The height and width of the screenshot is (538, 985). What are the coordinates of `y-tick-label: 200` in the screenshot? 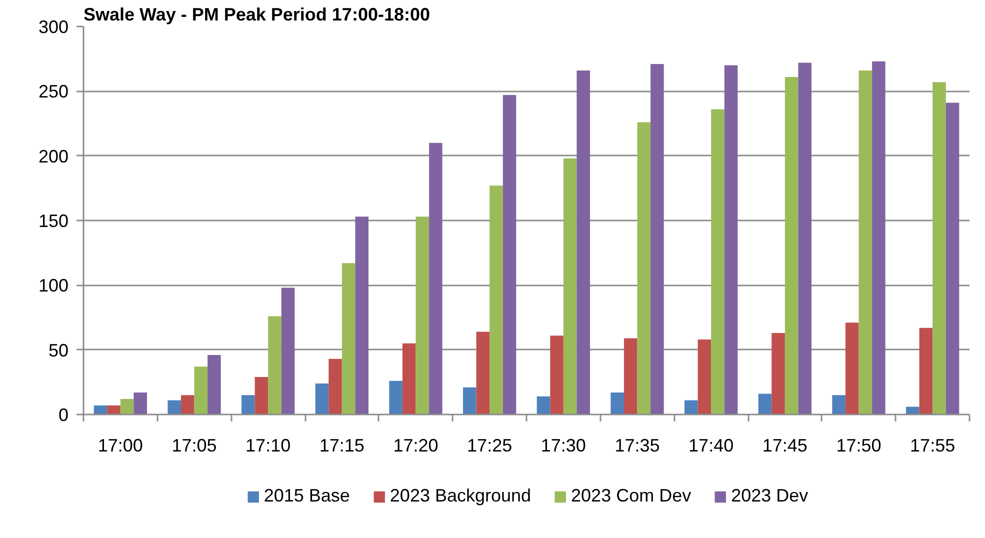 It's located at (53, 156).